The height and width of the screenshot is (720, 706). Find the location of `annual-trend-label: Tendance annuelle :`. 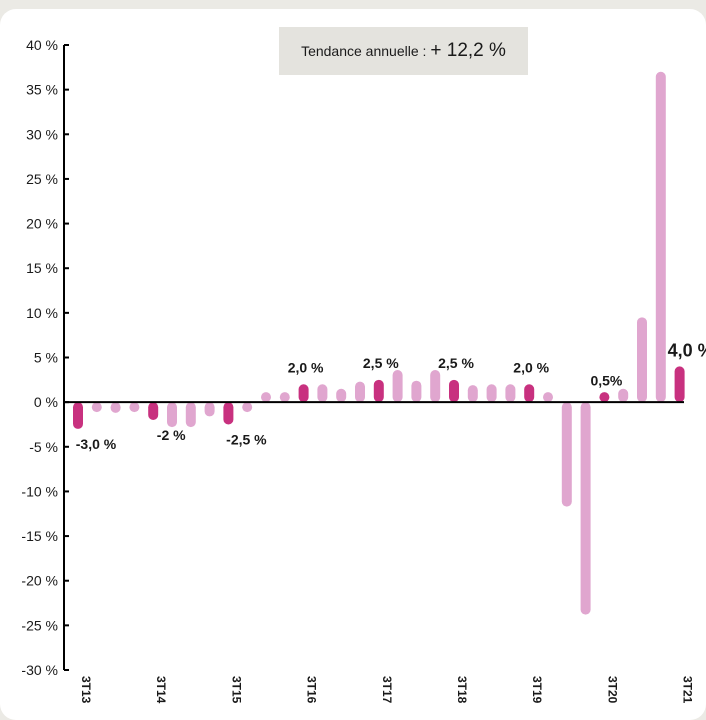

annual-trend-label: Tendance annuelle : is located at coordinates (363, 51).